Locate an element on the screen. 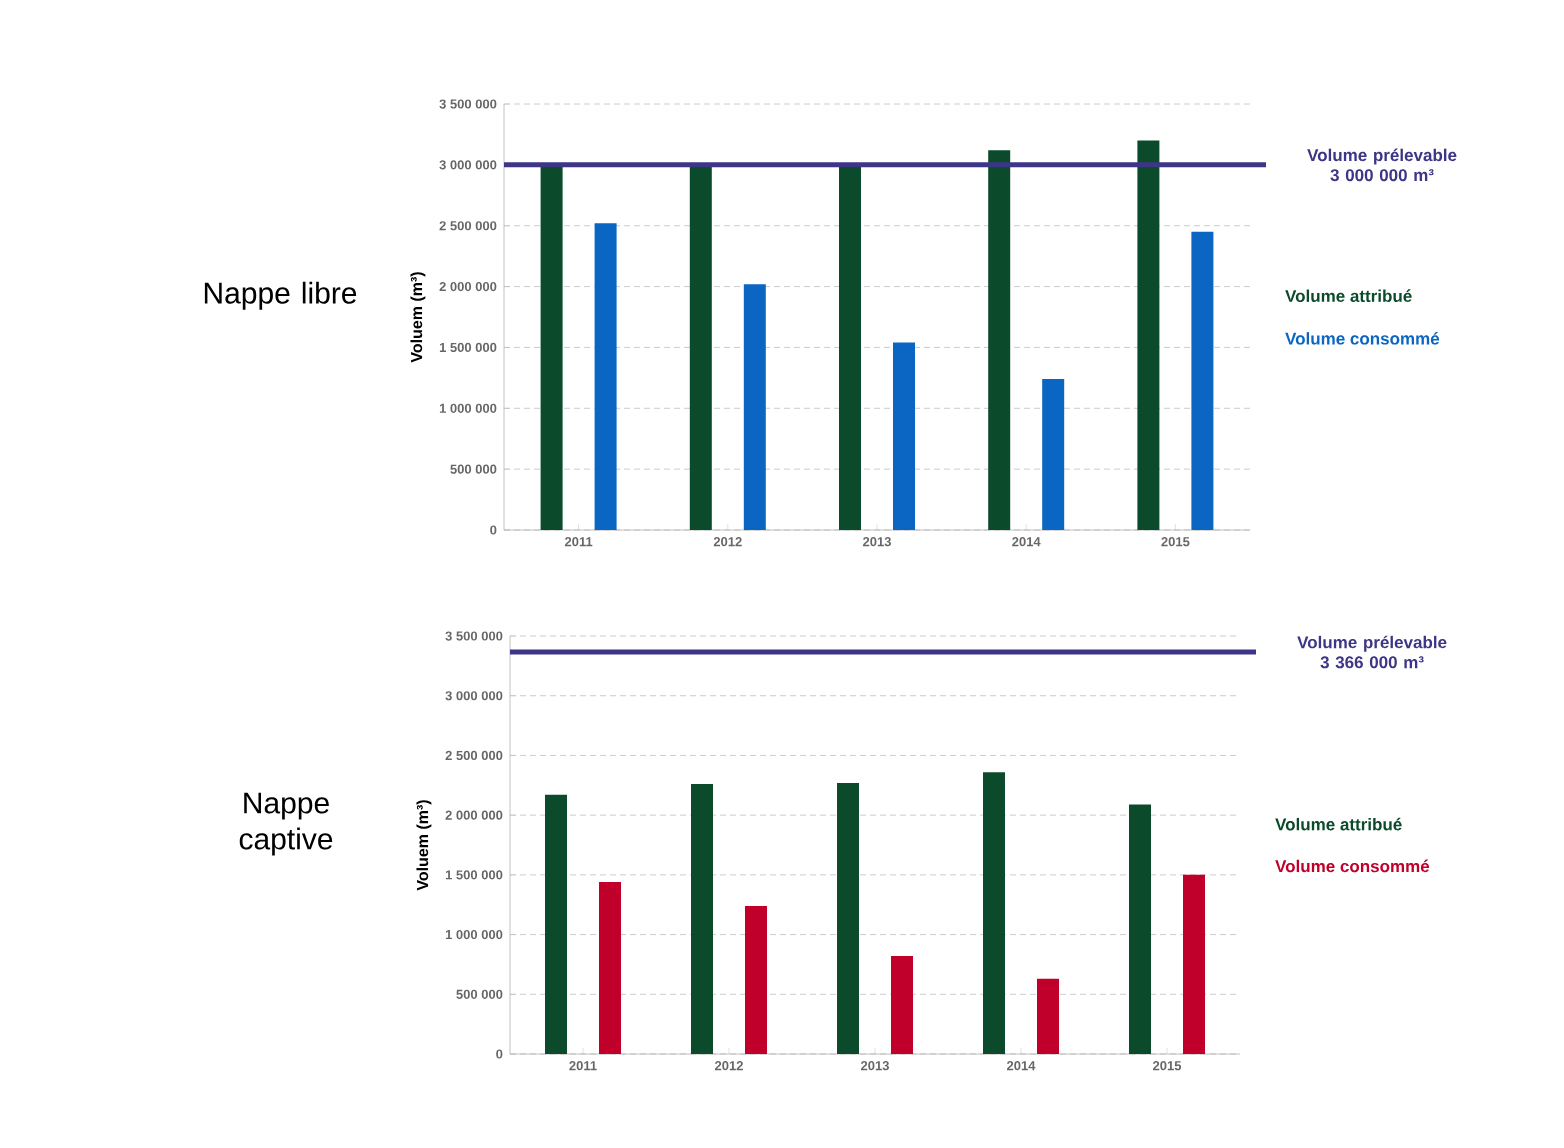 The image size is (1564, 1148). ref-line-label: Volume prélevable 3 000 000 m³ is located at coordinates (1382, 165).